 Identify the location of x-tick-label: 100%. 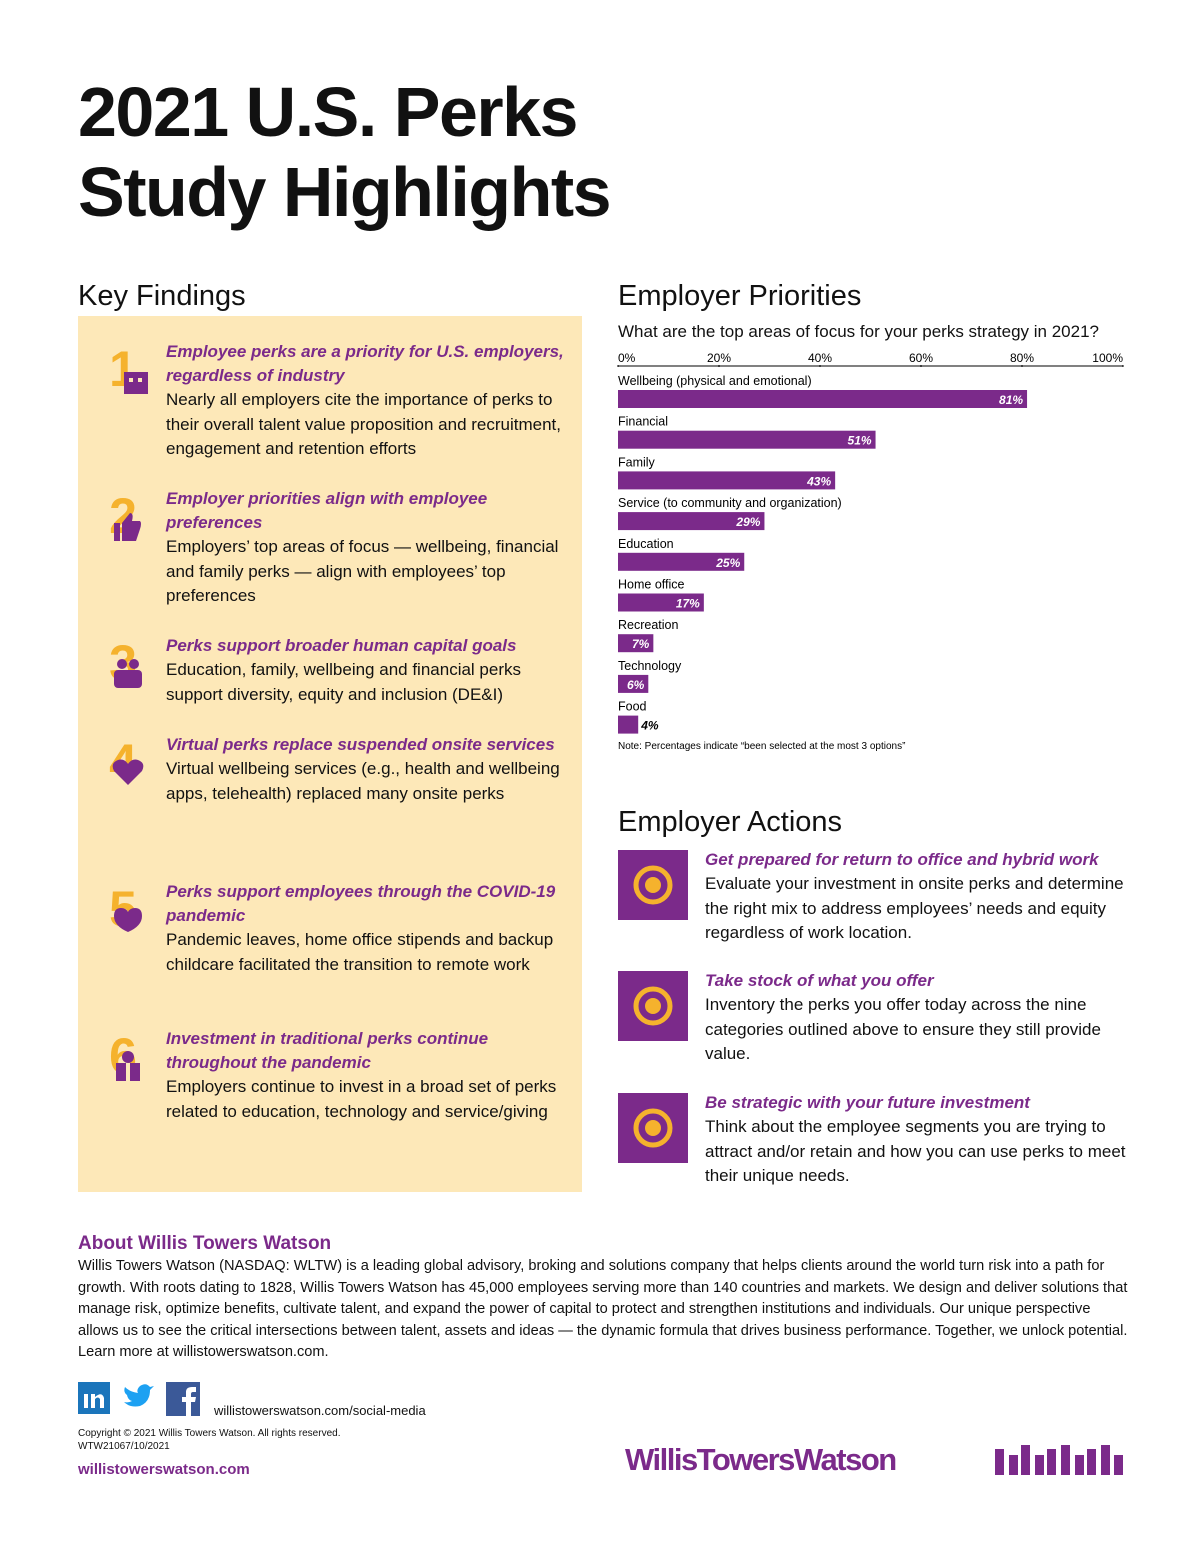
(1107, 358).